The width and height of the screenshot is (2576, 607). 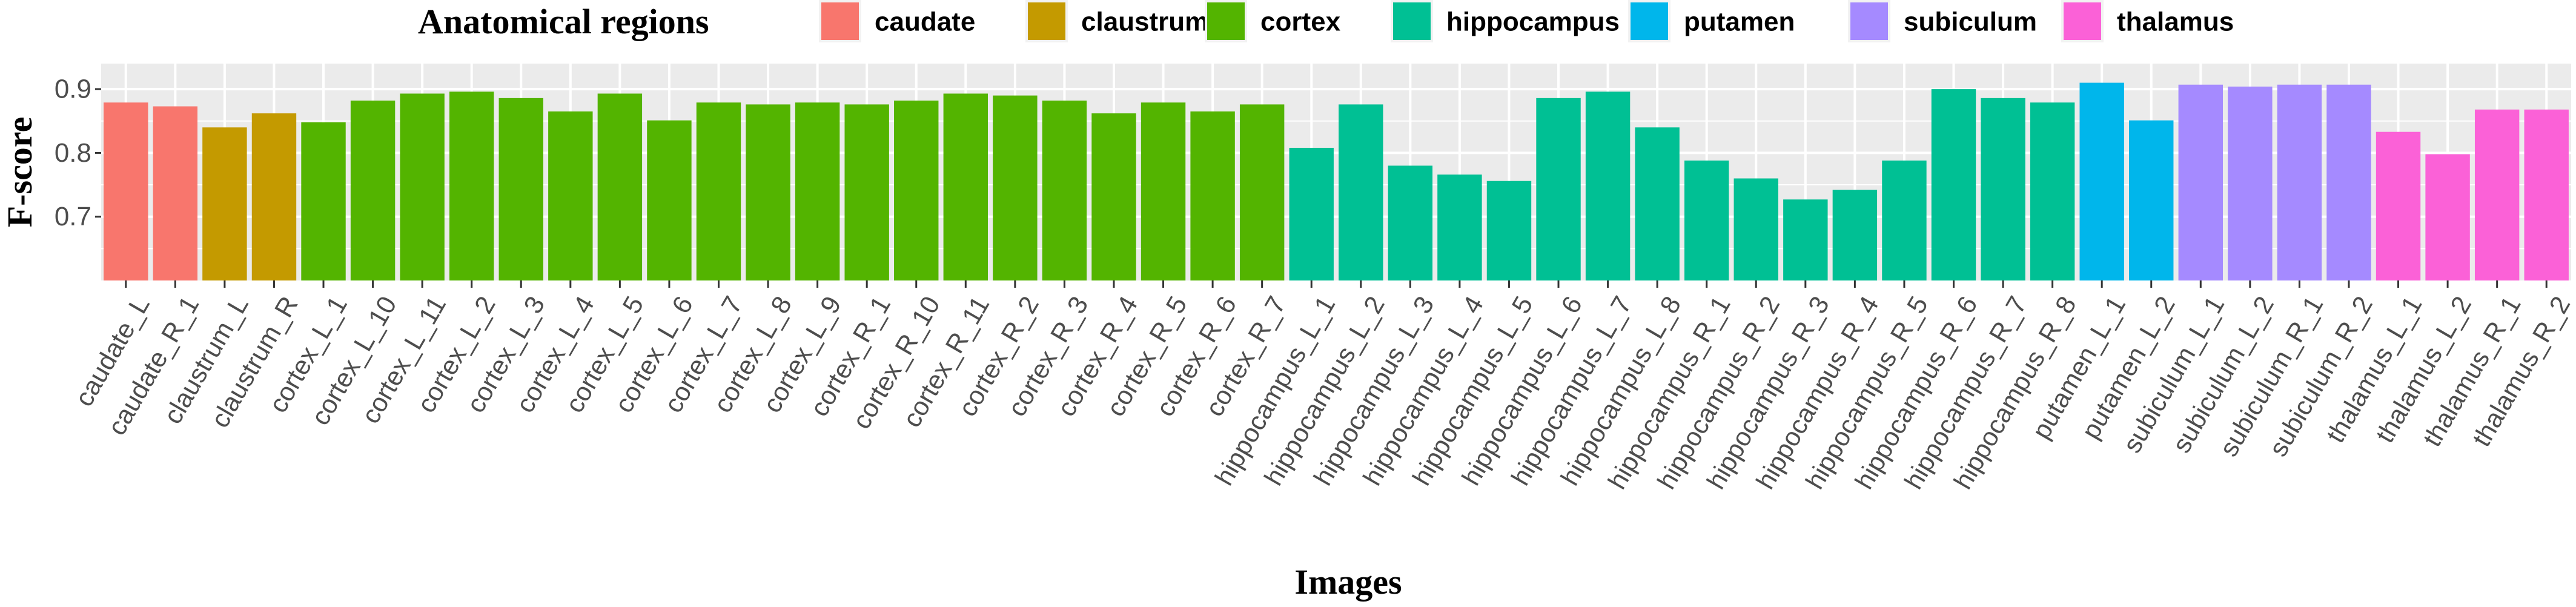 What do you see at coordinates (1970, 22) in the screenshot?
I see `legend-label-subiculum: subiculum` at bounding box center [1970, 22].